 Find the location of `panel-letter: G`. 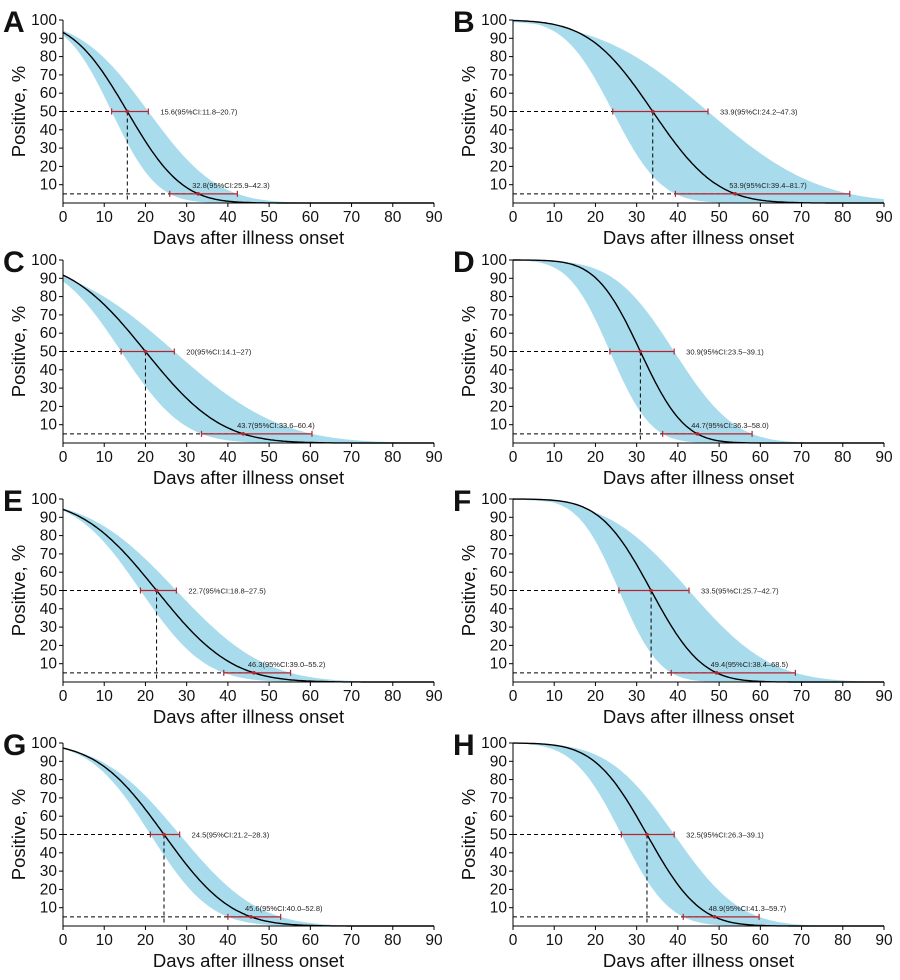

panel-letter: G is located at coordinates (14, 745).